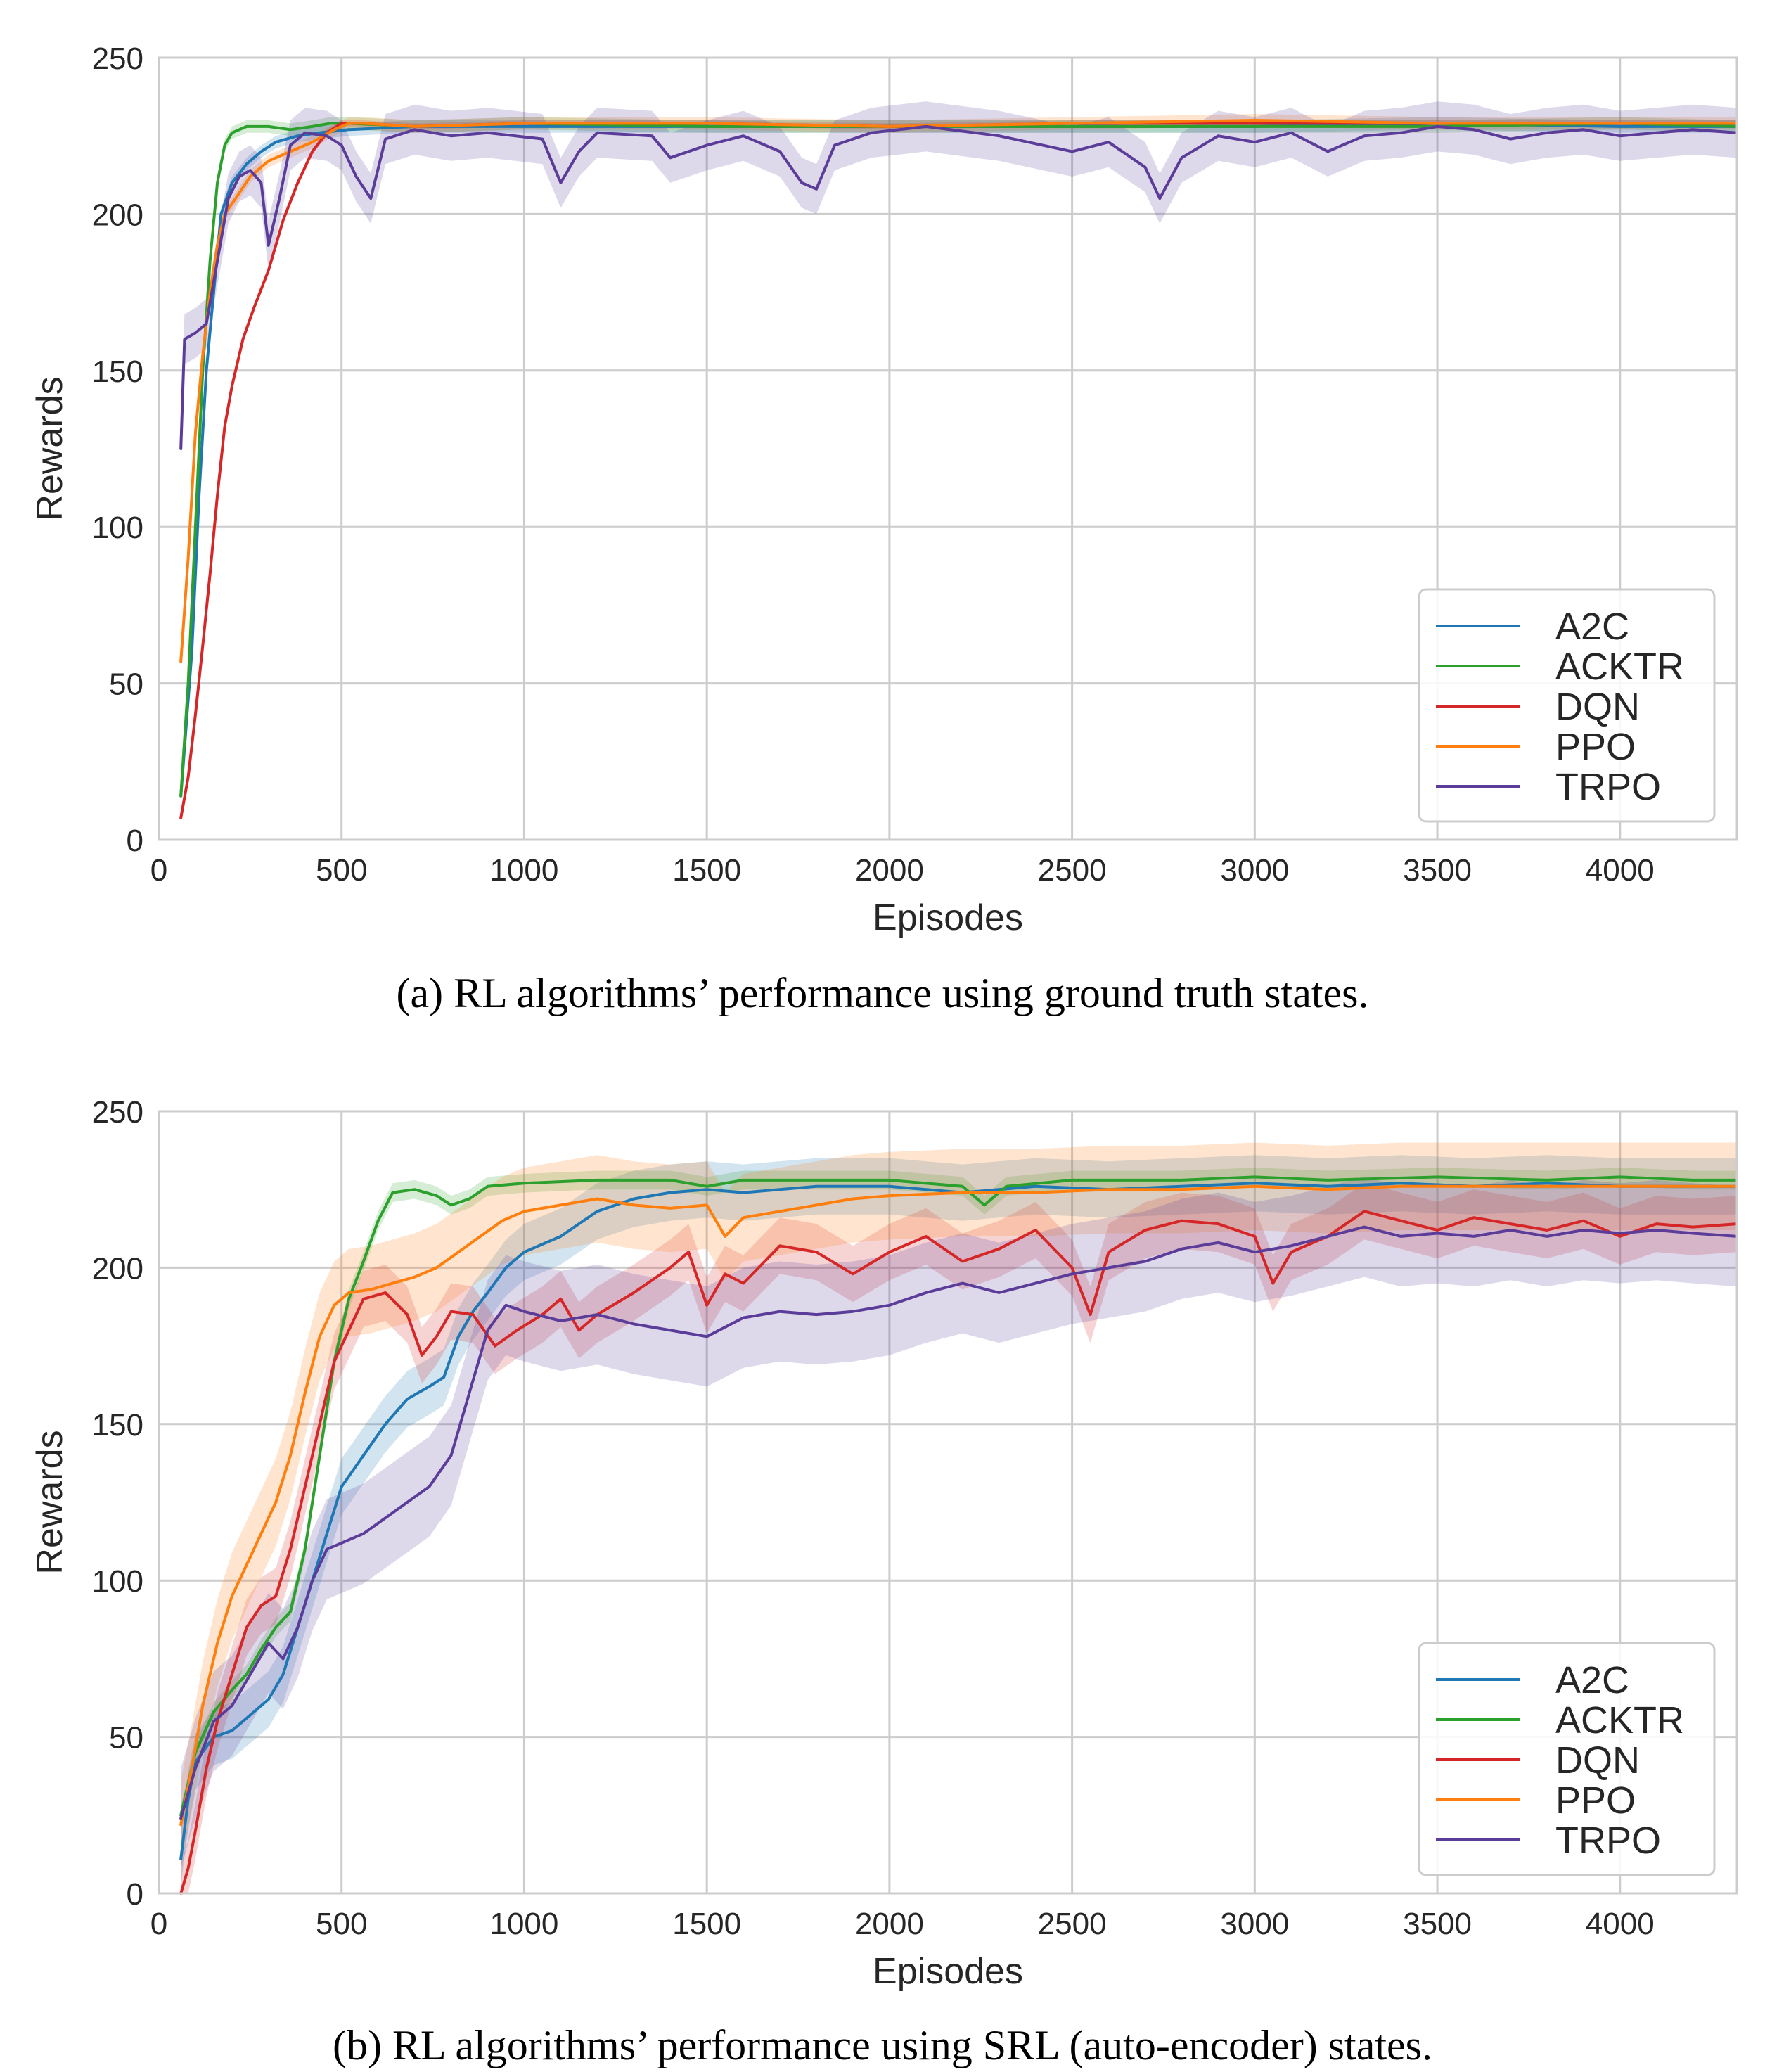  I want to click on legend-box-a, so click(1567, 705).